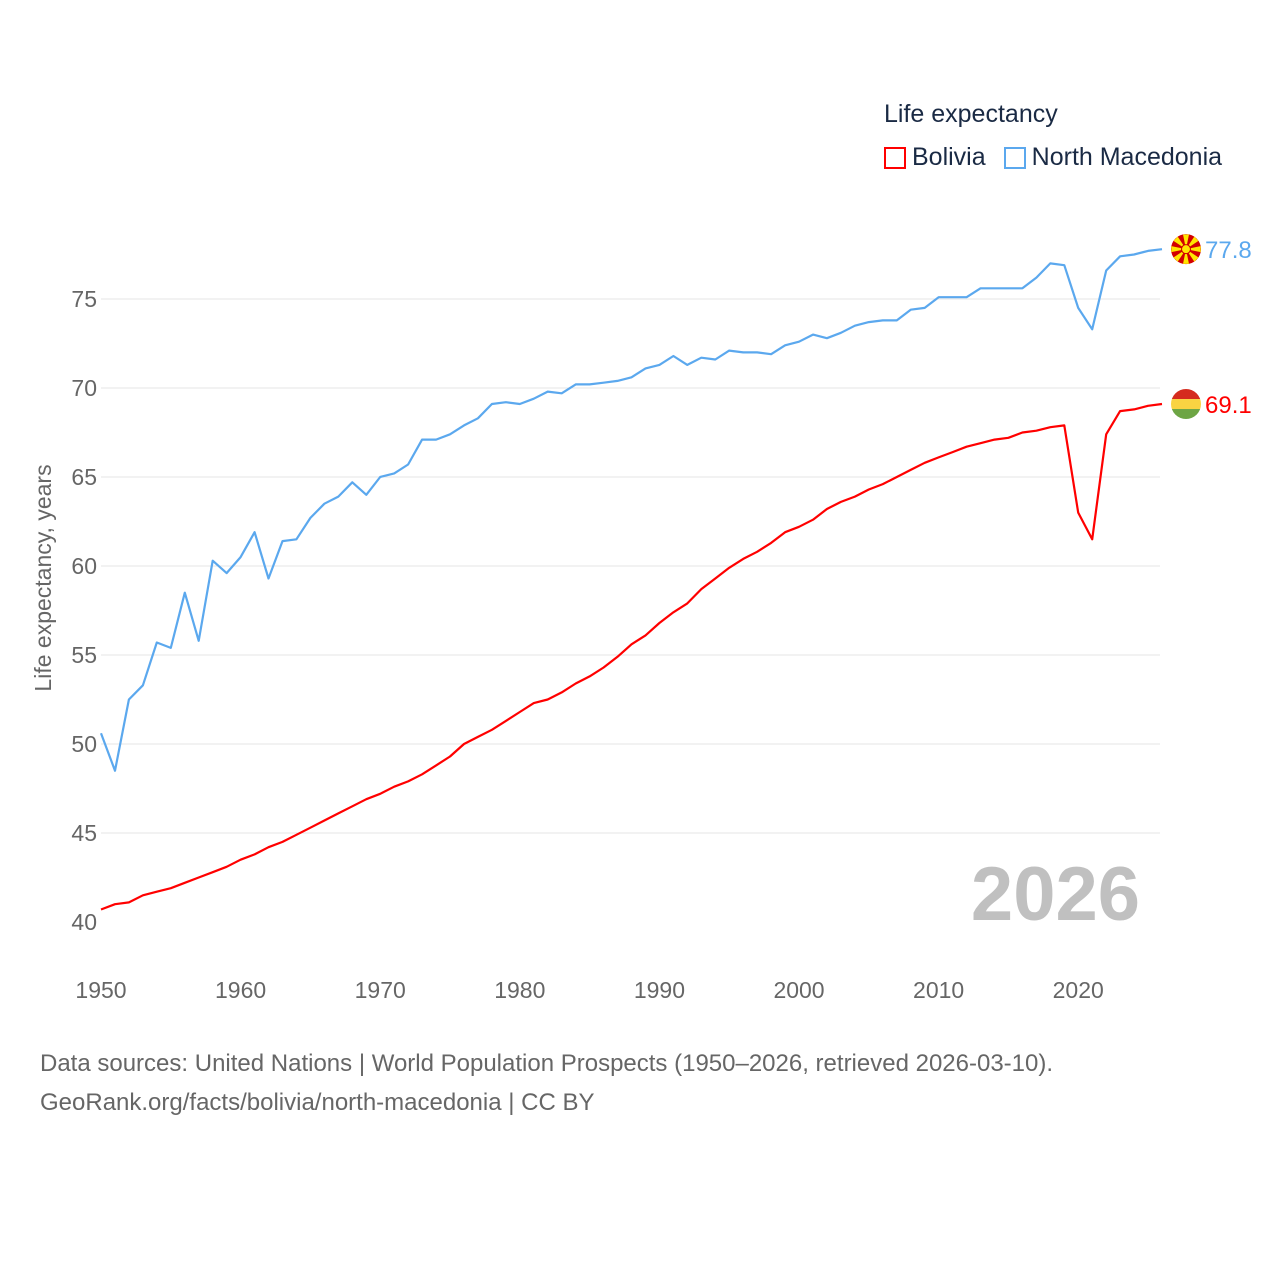 The image size is (1280, 1280). What do you see at coordinates (100, 990) in the screenshot?
I see `x-tick-label: 1950` at bounding box center [100, 990].